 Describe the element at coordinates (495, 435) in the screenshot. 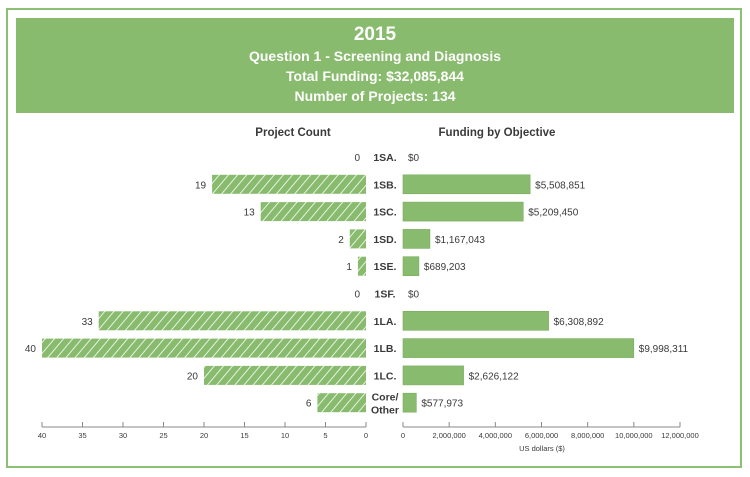

I see `funding-tick-label: 4,000,000` at that location.